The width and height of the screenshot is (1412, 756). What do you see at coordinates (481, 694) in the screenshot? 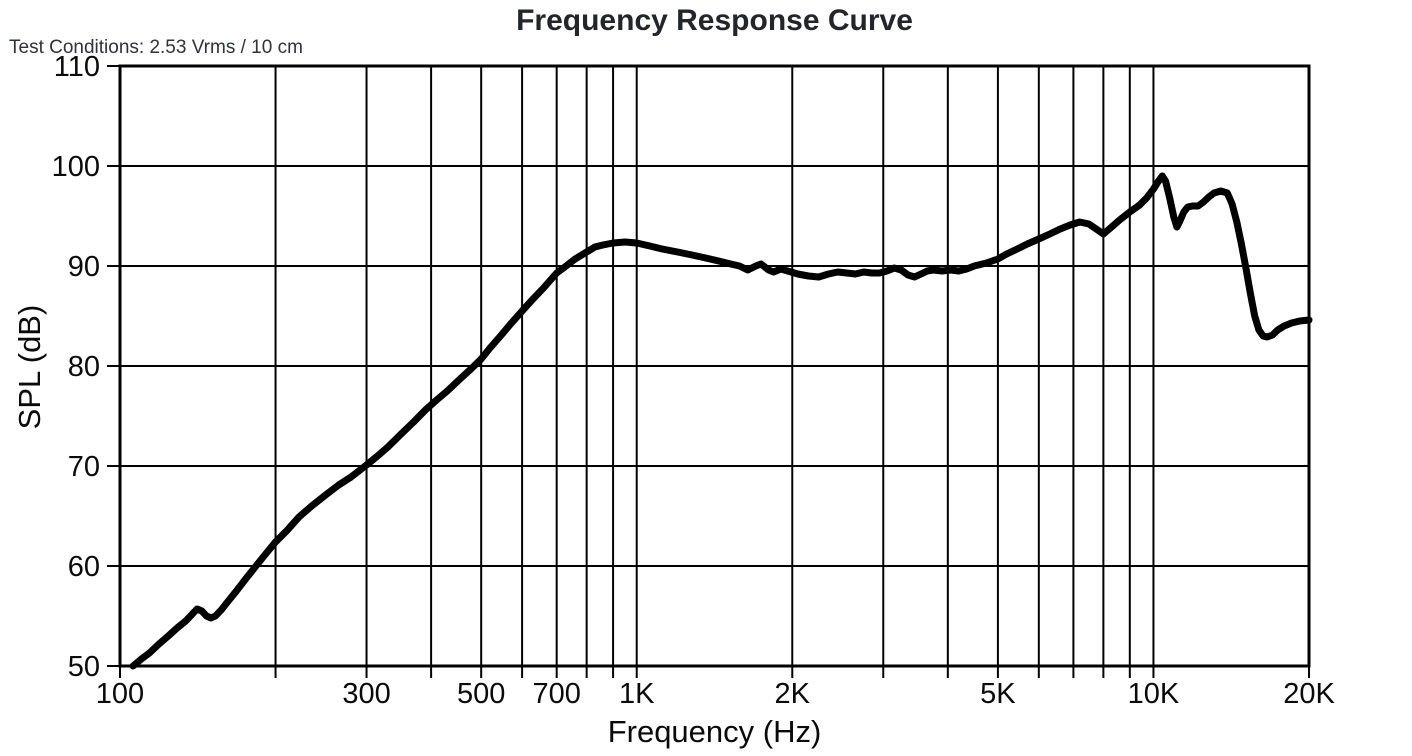
I see `x-tick-label: 500` at bounding box center [481, 694].